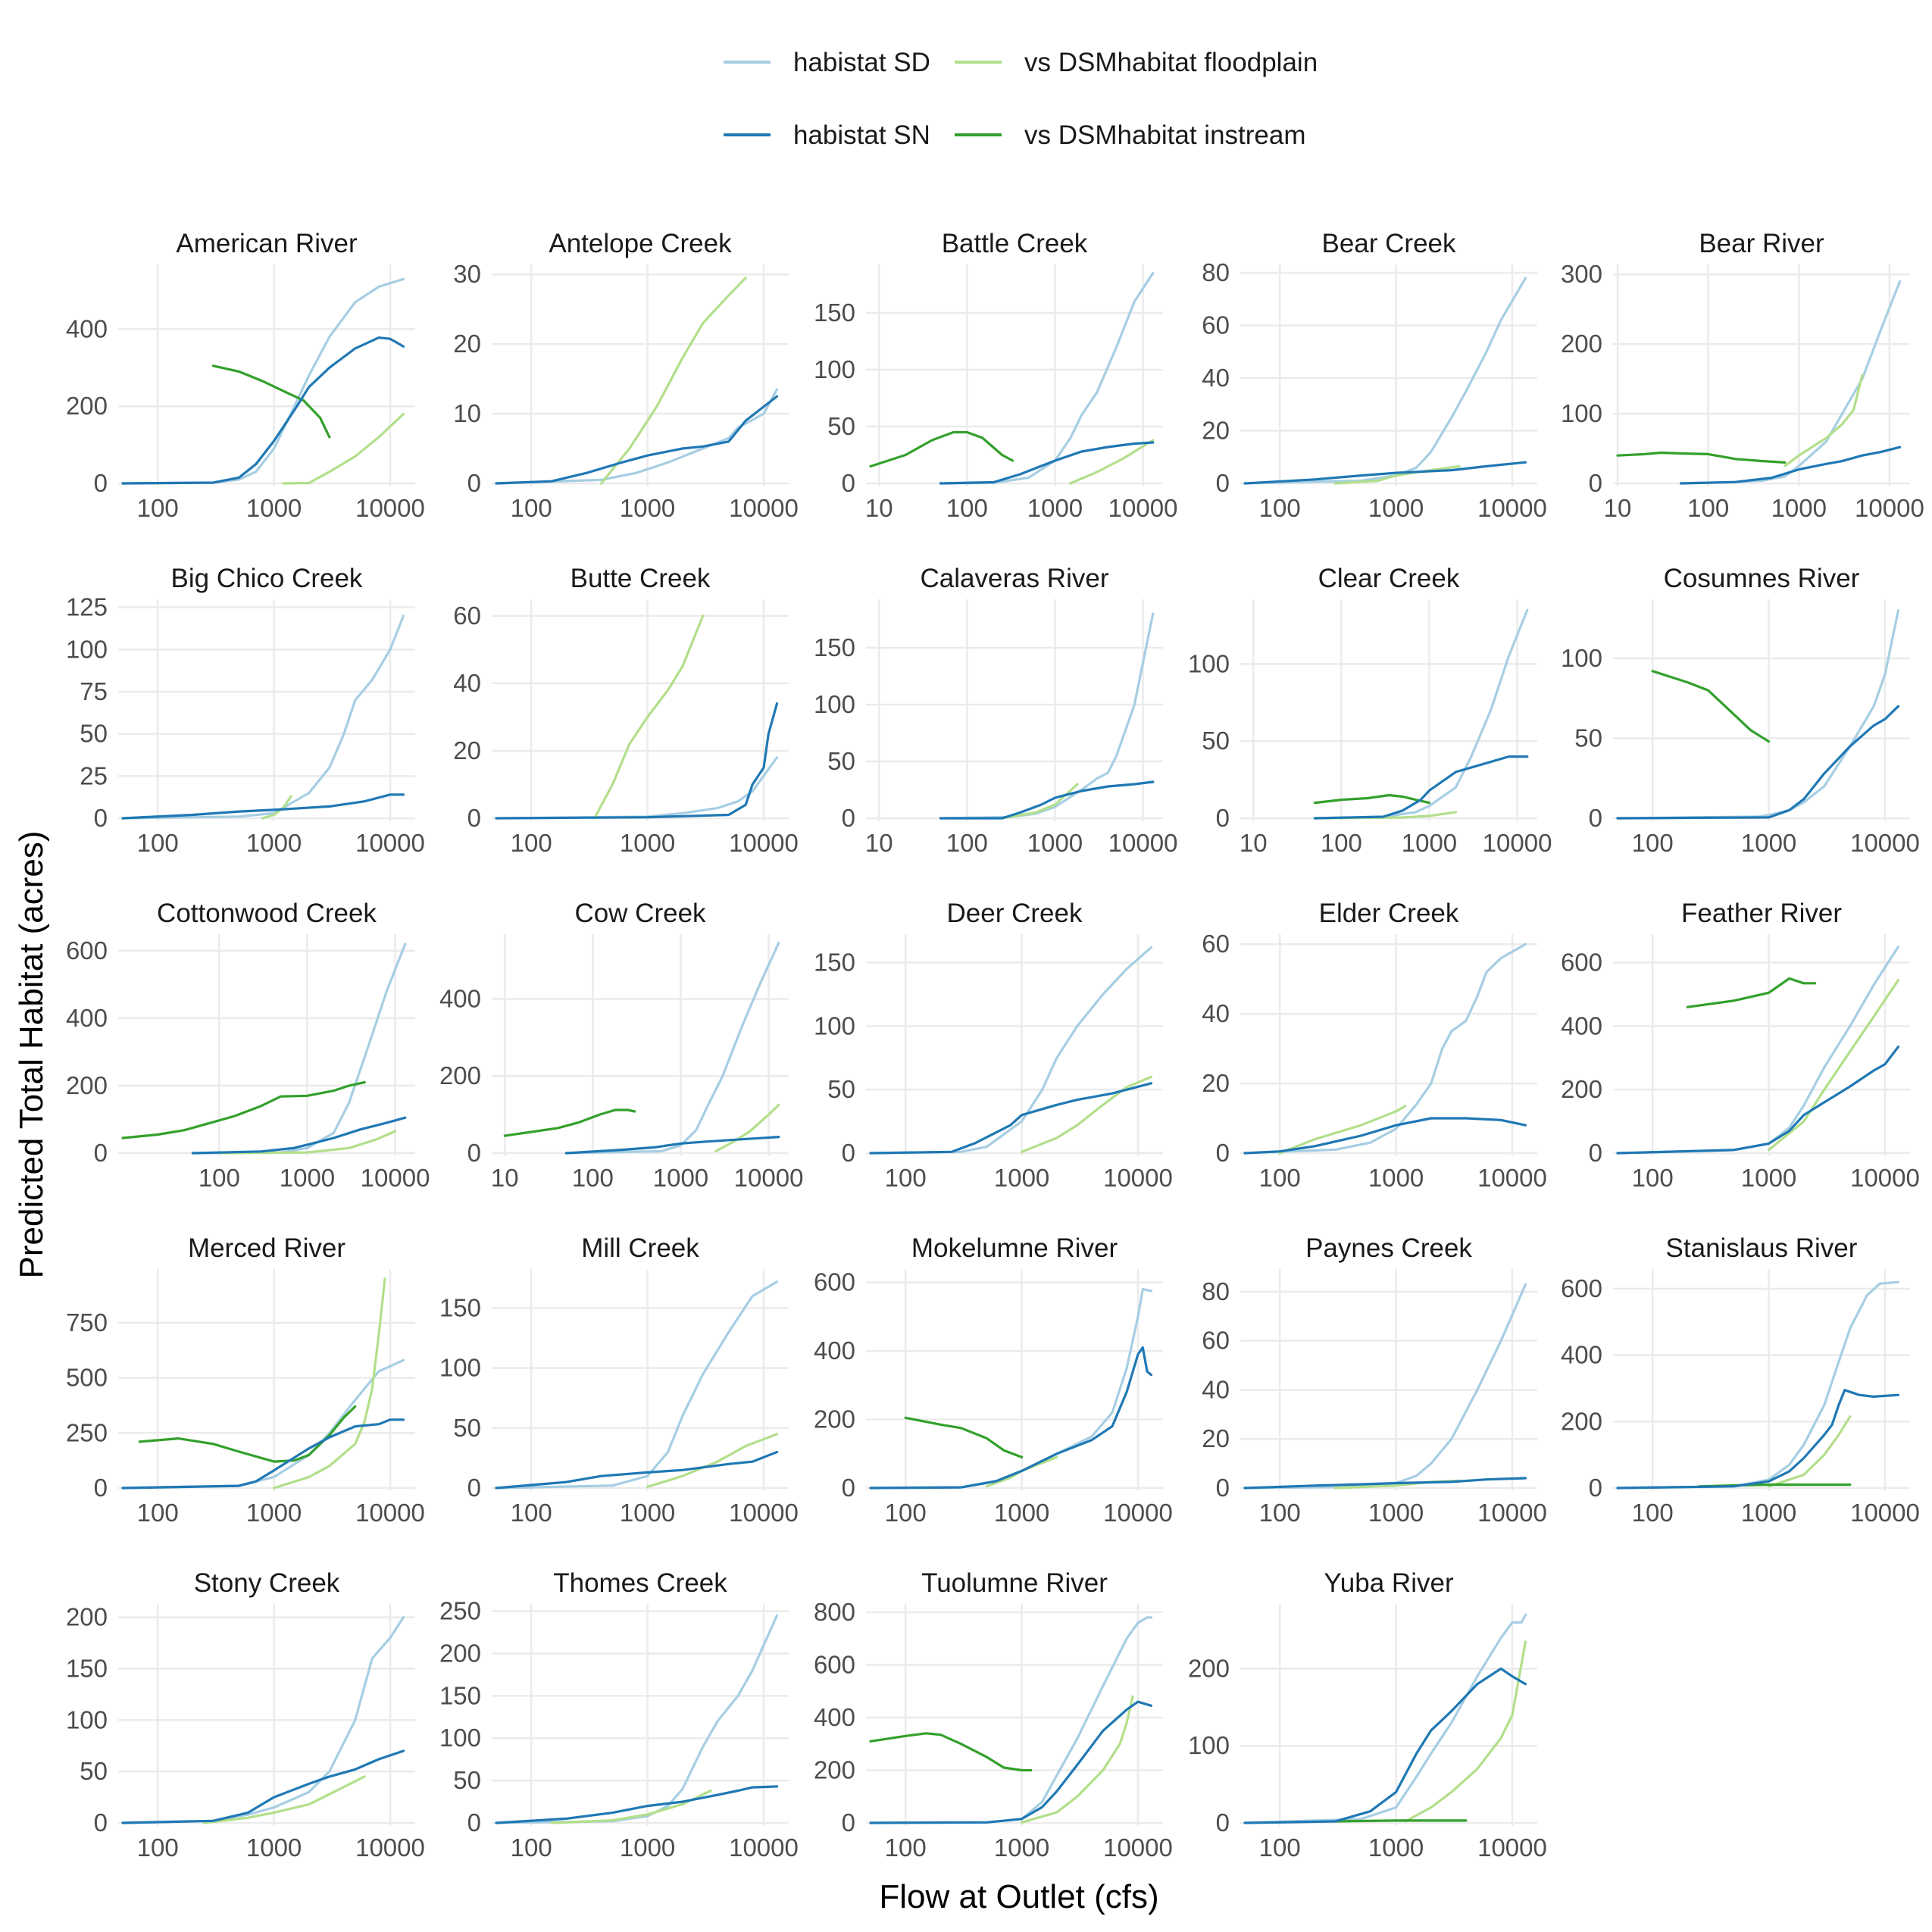 The image size is (1932, 1932). What do you see at coordinates (1375, 1045) in the screenshot?
I see `panel-elder-creek: Elder Creek 100 1000 10000 0 20 40 60` at bounding box center [1375, 1045].